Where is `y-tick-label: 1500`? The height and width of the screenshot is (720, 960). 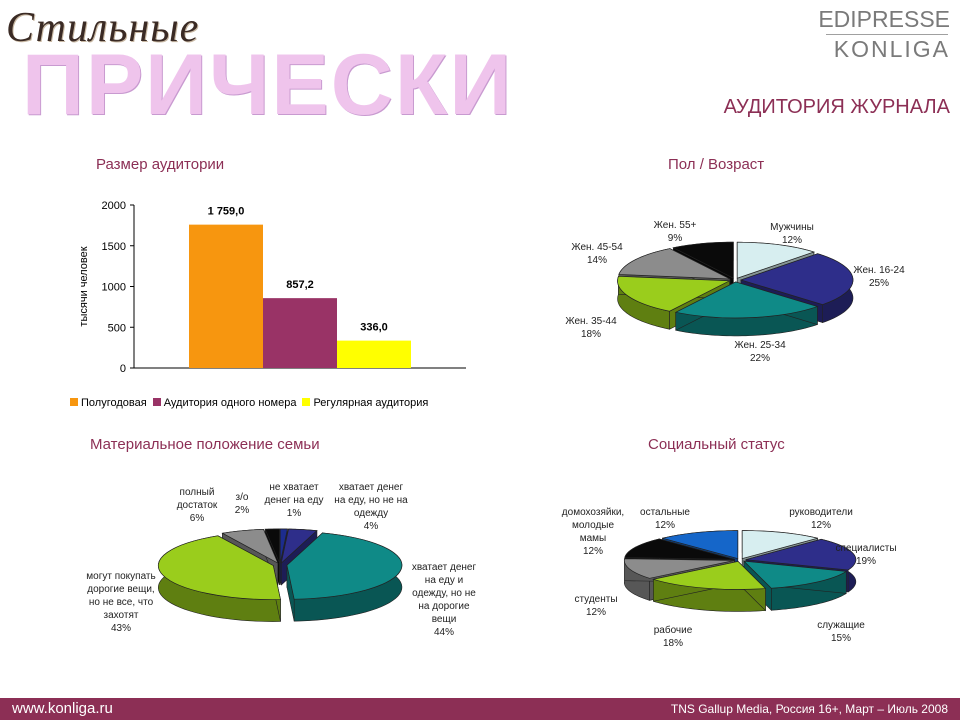
y-tick-label: 1500 is located at coordinates (114, 247).